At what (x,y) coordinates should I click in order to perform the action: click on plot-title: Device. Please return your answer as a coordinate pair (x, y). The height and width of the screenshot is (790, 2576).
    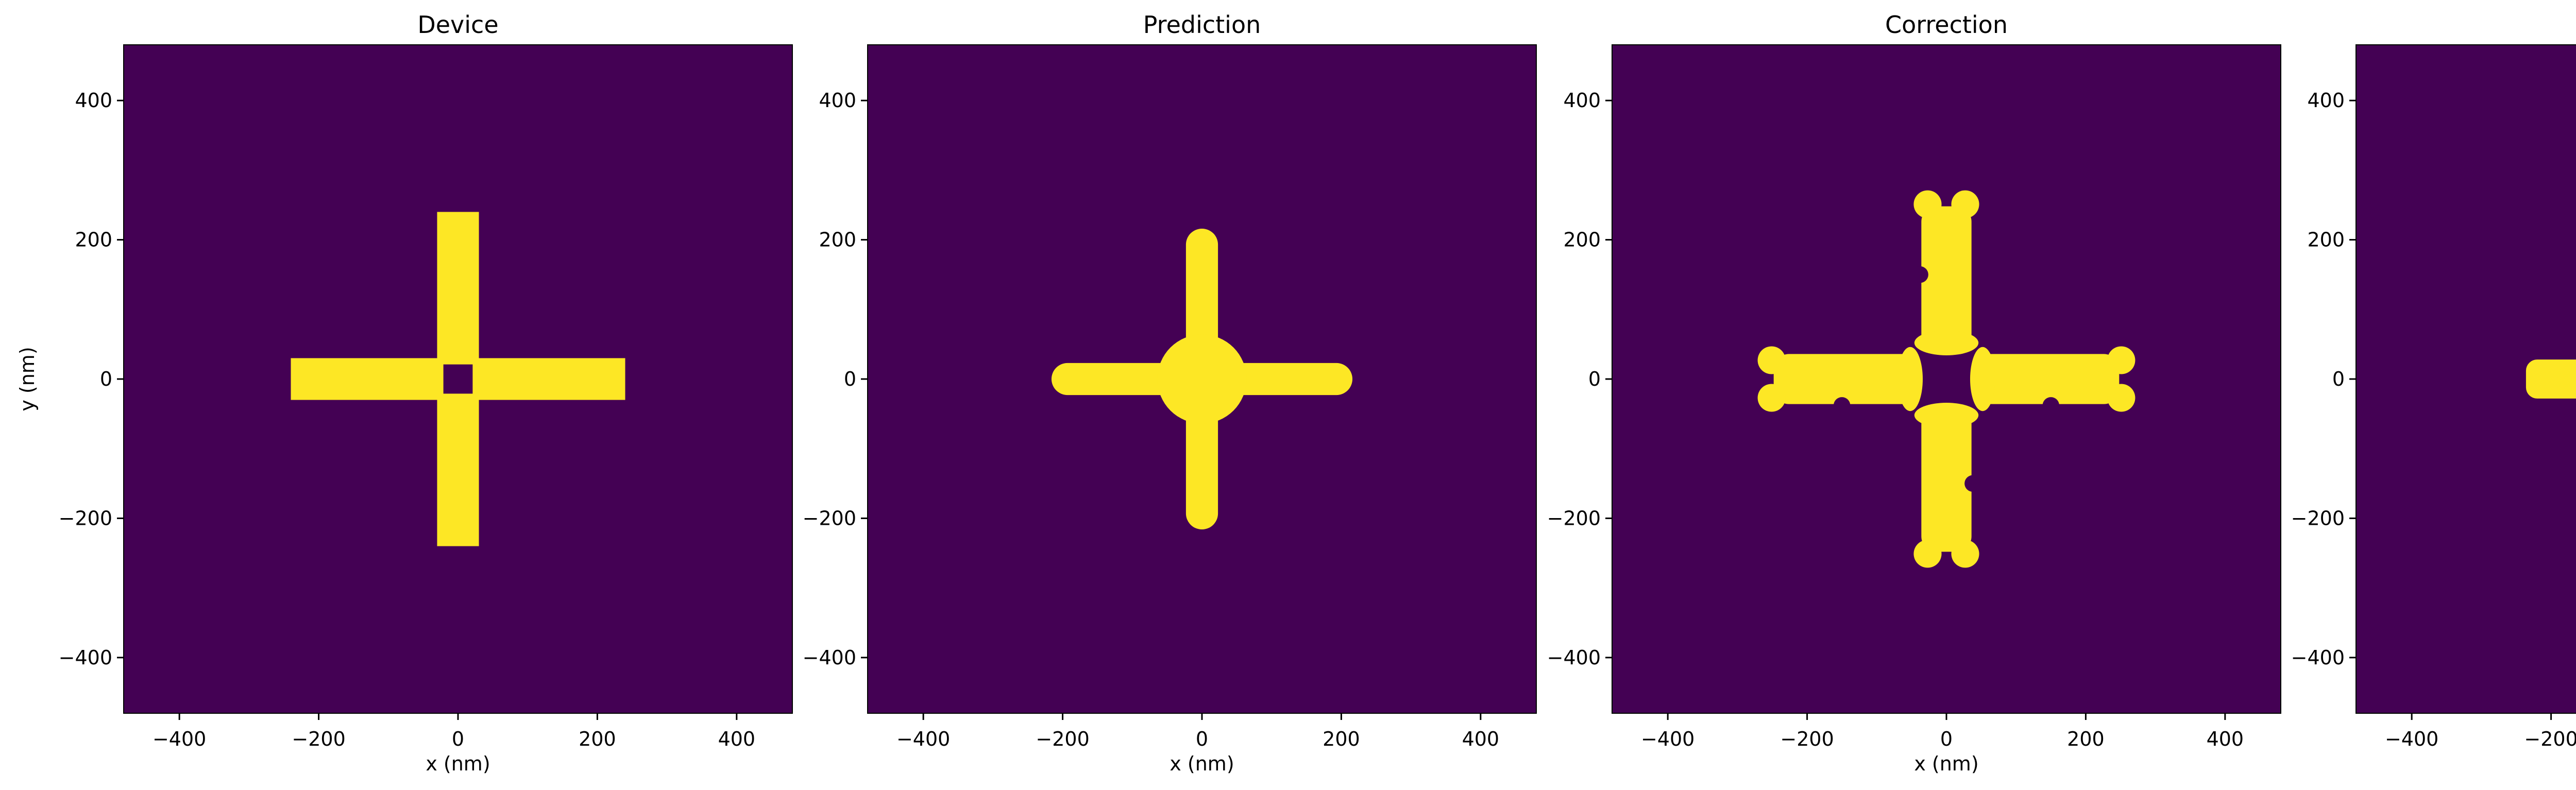
    Looking at the image, I should click on (457, 25).